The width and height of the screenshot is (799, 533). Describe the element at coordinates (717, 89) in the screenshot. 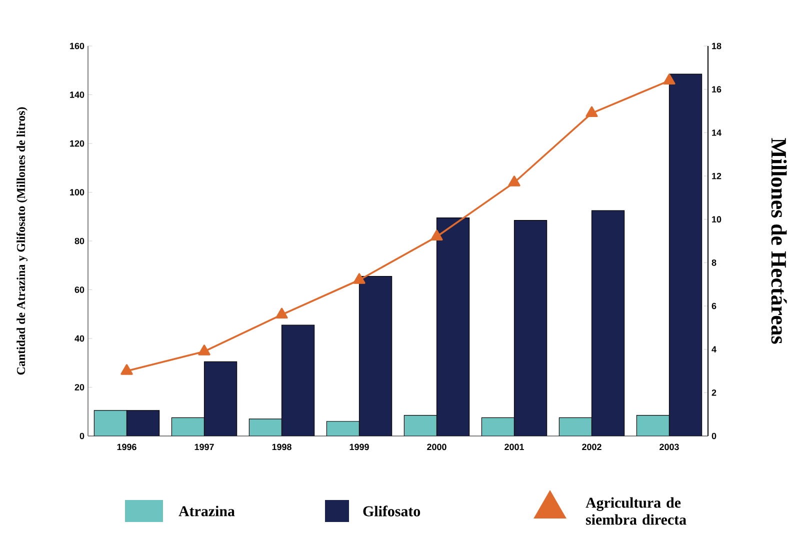

I see `y2-tick-label: 16` at that location.